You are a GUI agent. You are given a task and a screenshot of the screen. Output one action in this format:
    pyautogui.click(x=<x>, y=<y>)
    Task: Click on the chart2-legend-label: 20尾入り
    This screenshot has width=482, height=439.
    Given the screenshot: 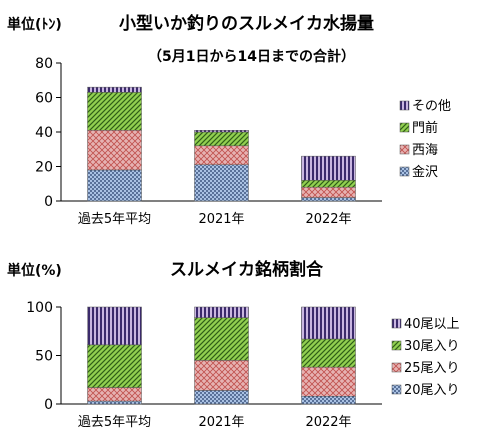 What is the action you would take?
    pyautogui.click(x=432, y=390)
    